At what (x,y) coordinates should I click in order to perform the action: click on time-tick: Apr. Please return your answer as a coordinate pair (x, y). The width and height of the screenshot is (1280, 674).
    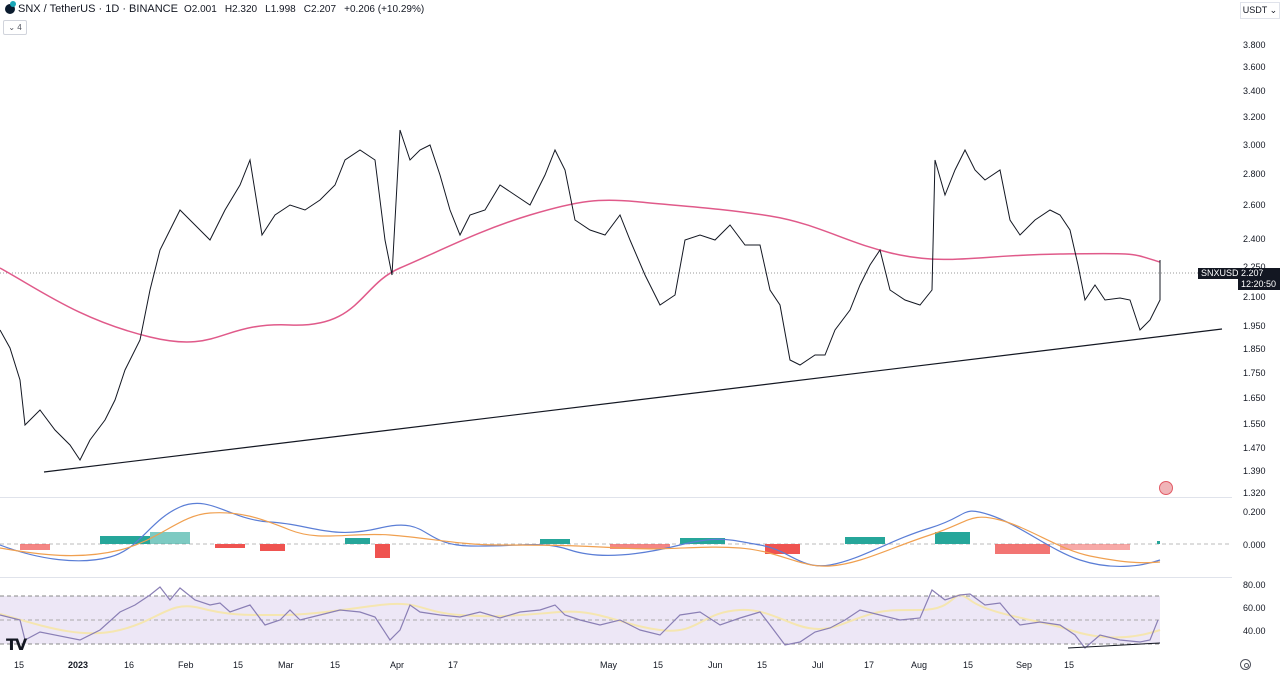
    Looking at the image, I should click on (397, 665).